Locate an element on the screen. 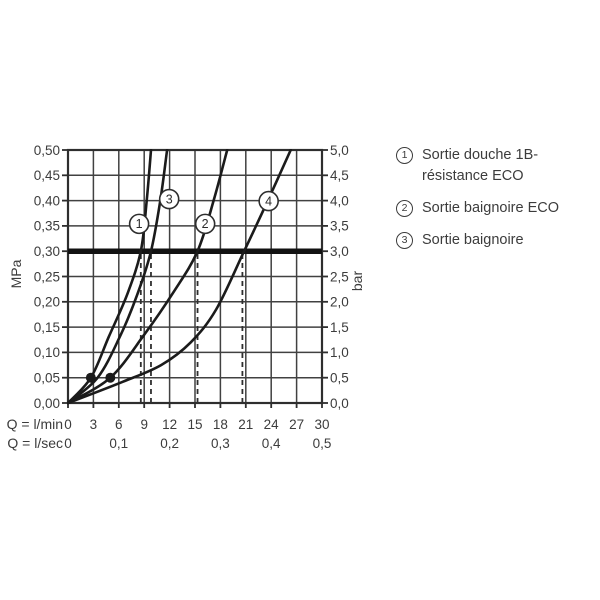 This screenshot has width=600, height=600. x-primary-tick-label: 12 is located at coordinates (169, 424).